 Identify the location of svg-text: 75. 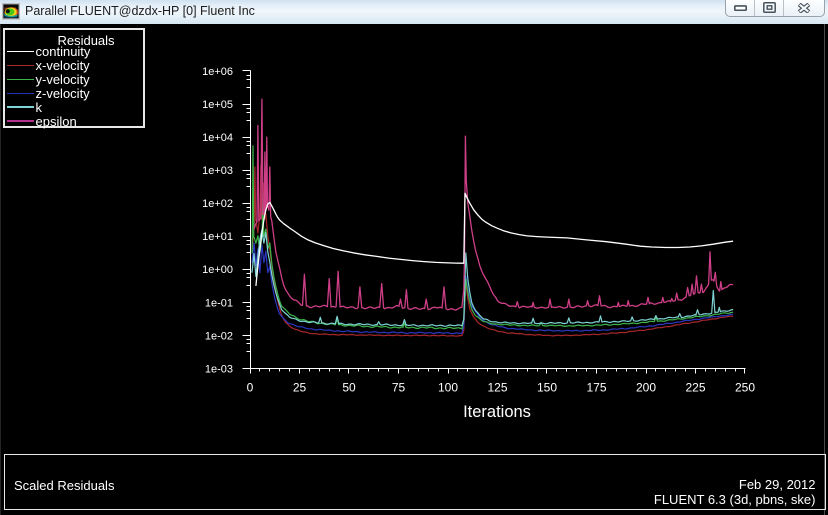
(399, 388).